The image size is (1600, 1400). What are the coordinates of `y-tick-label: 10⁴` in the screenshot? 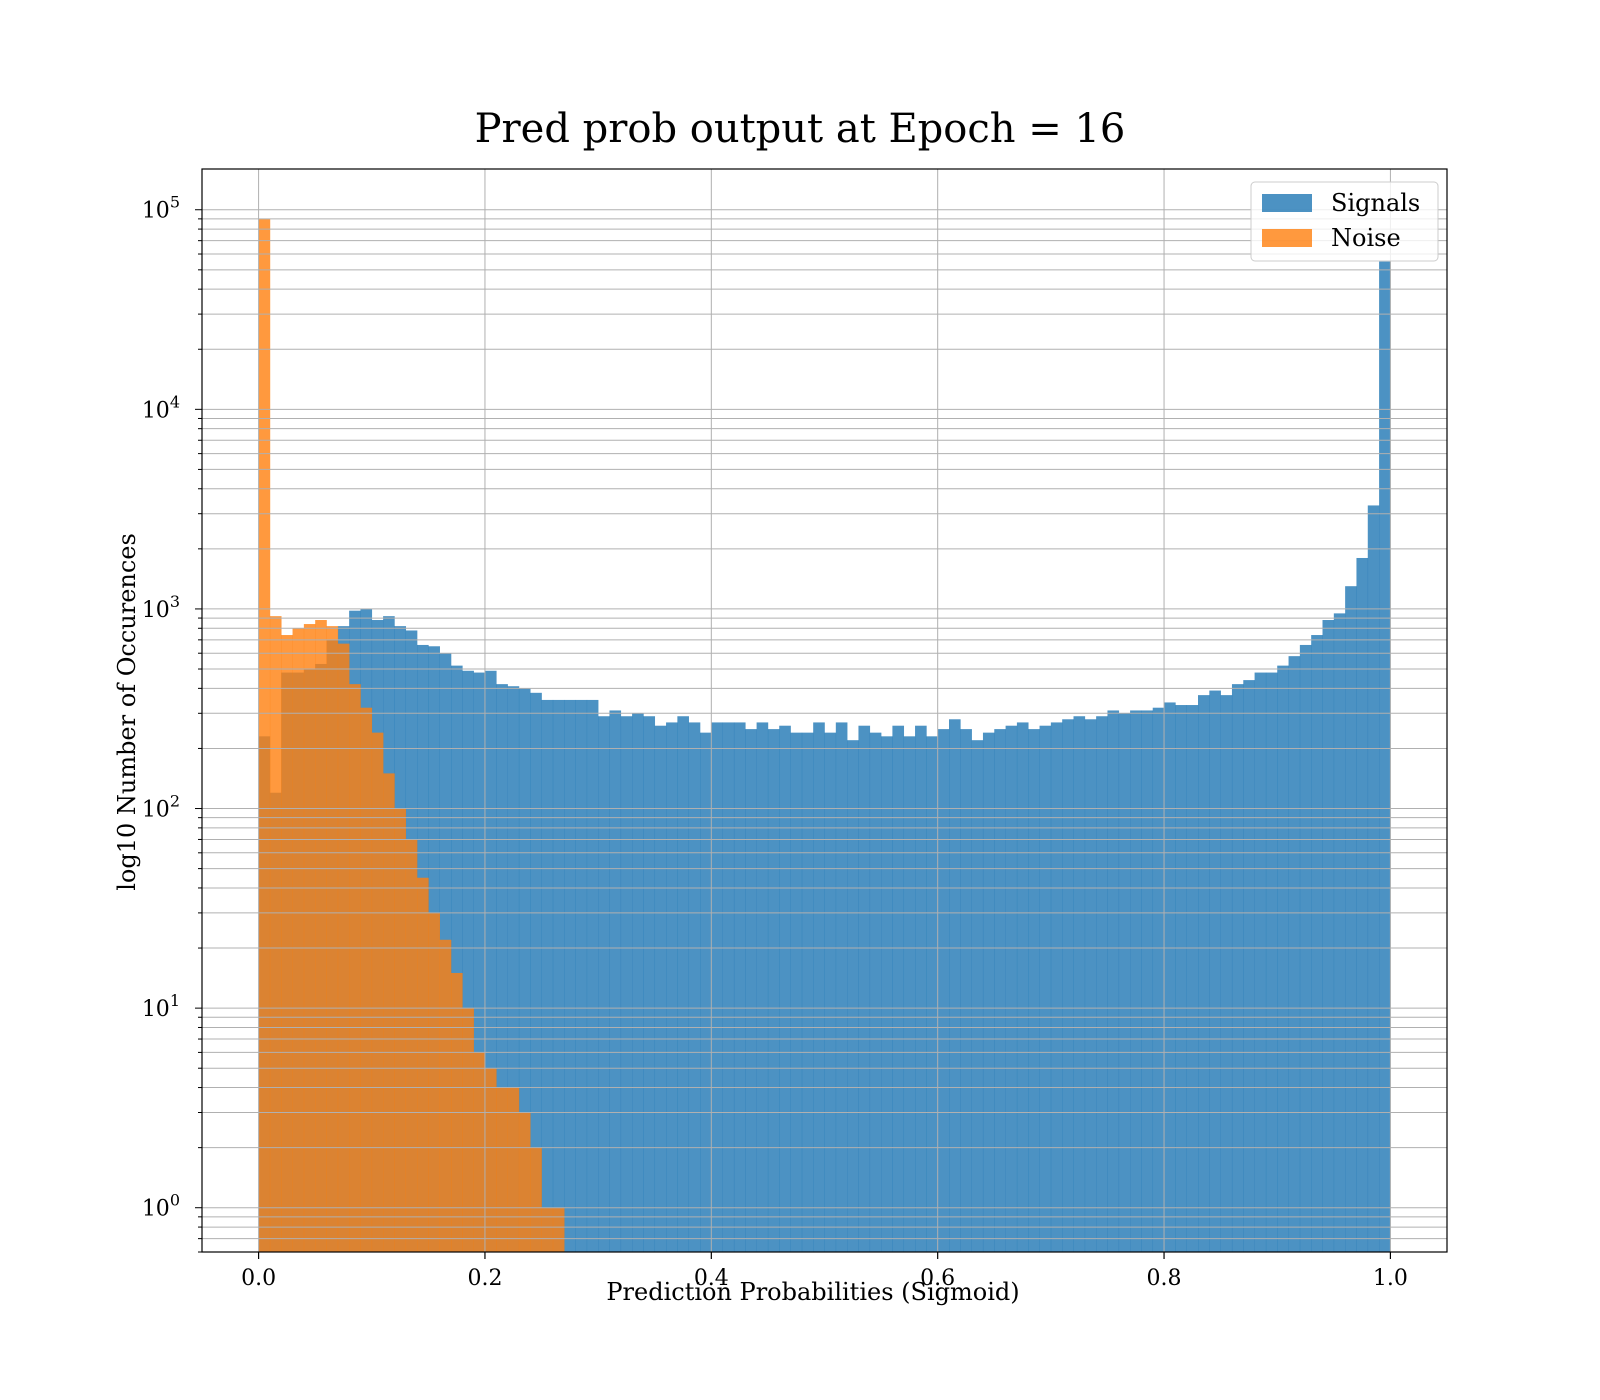 It's located at (161, 407).